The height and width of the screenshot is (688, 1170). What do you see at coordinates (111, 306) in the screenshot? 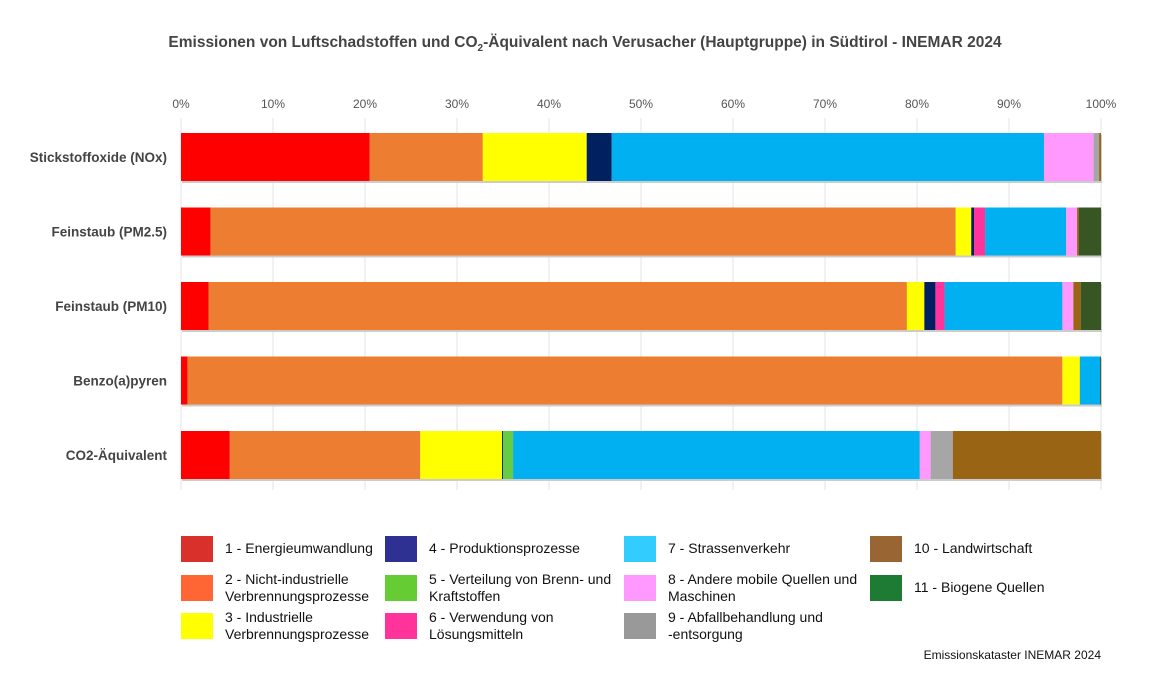
I see `category-label: Feinstaub (PM10)` at bounding box center [111, 306].